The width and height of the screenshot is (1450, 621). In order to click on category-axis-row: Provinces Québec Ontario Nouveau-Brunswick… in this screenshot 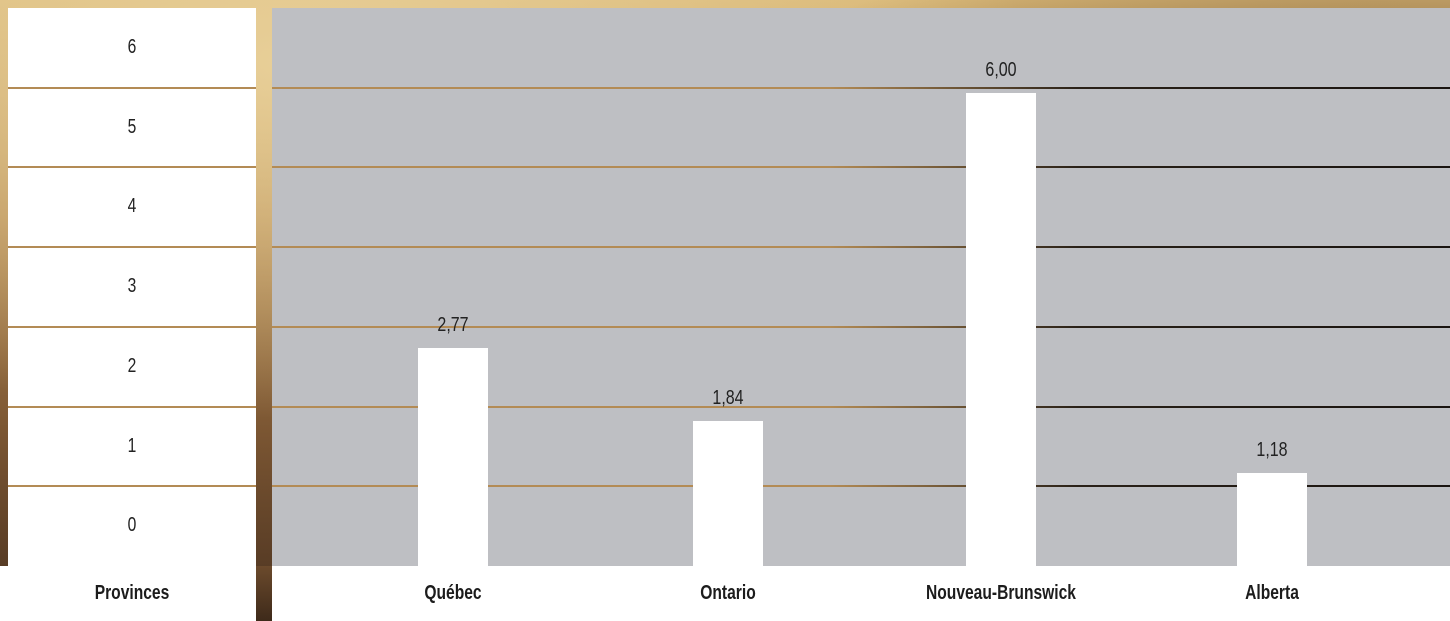, I will do `click(725, 593)`.